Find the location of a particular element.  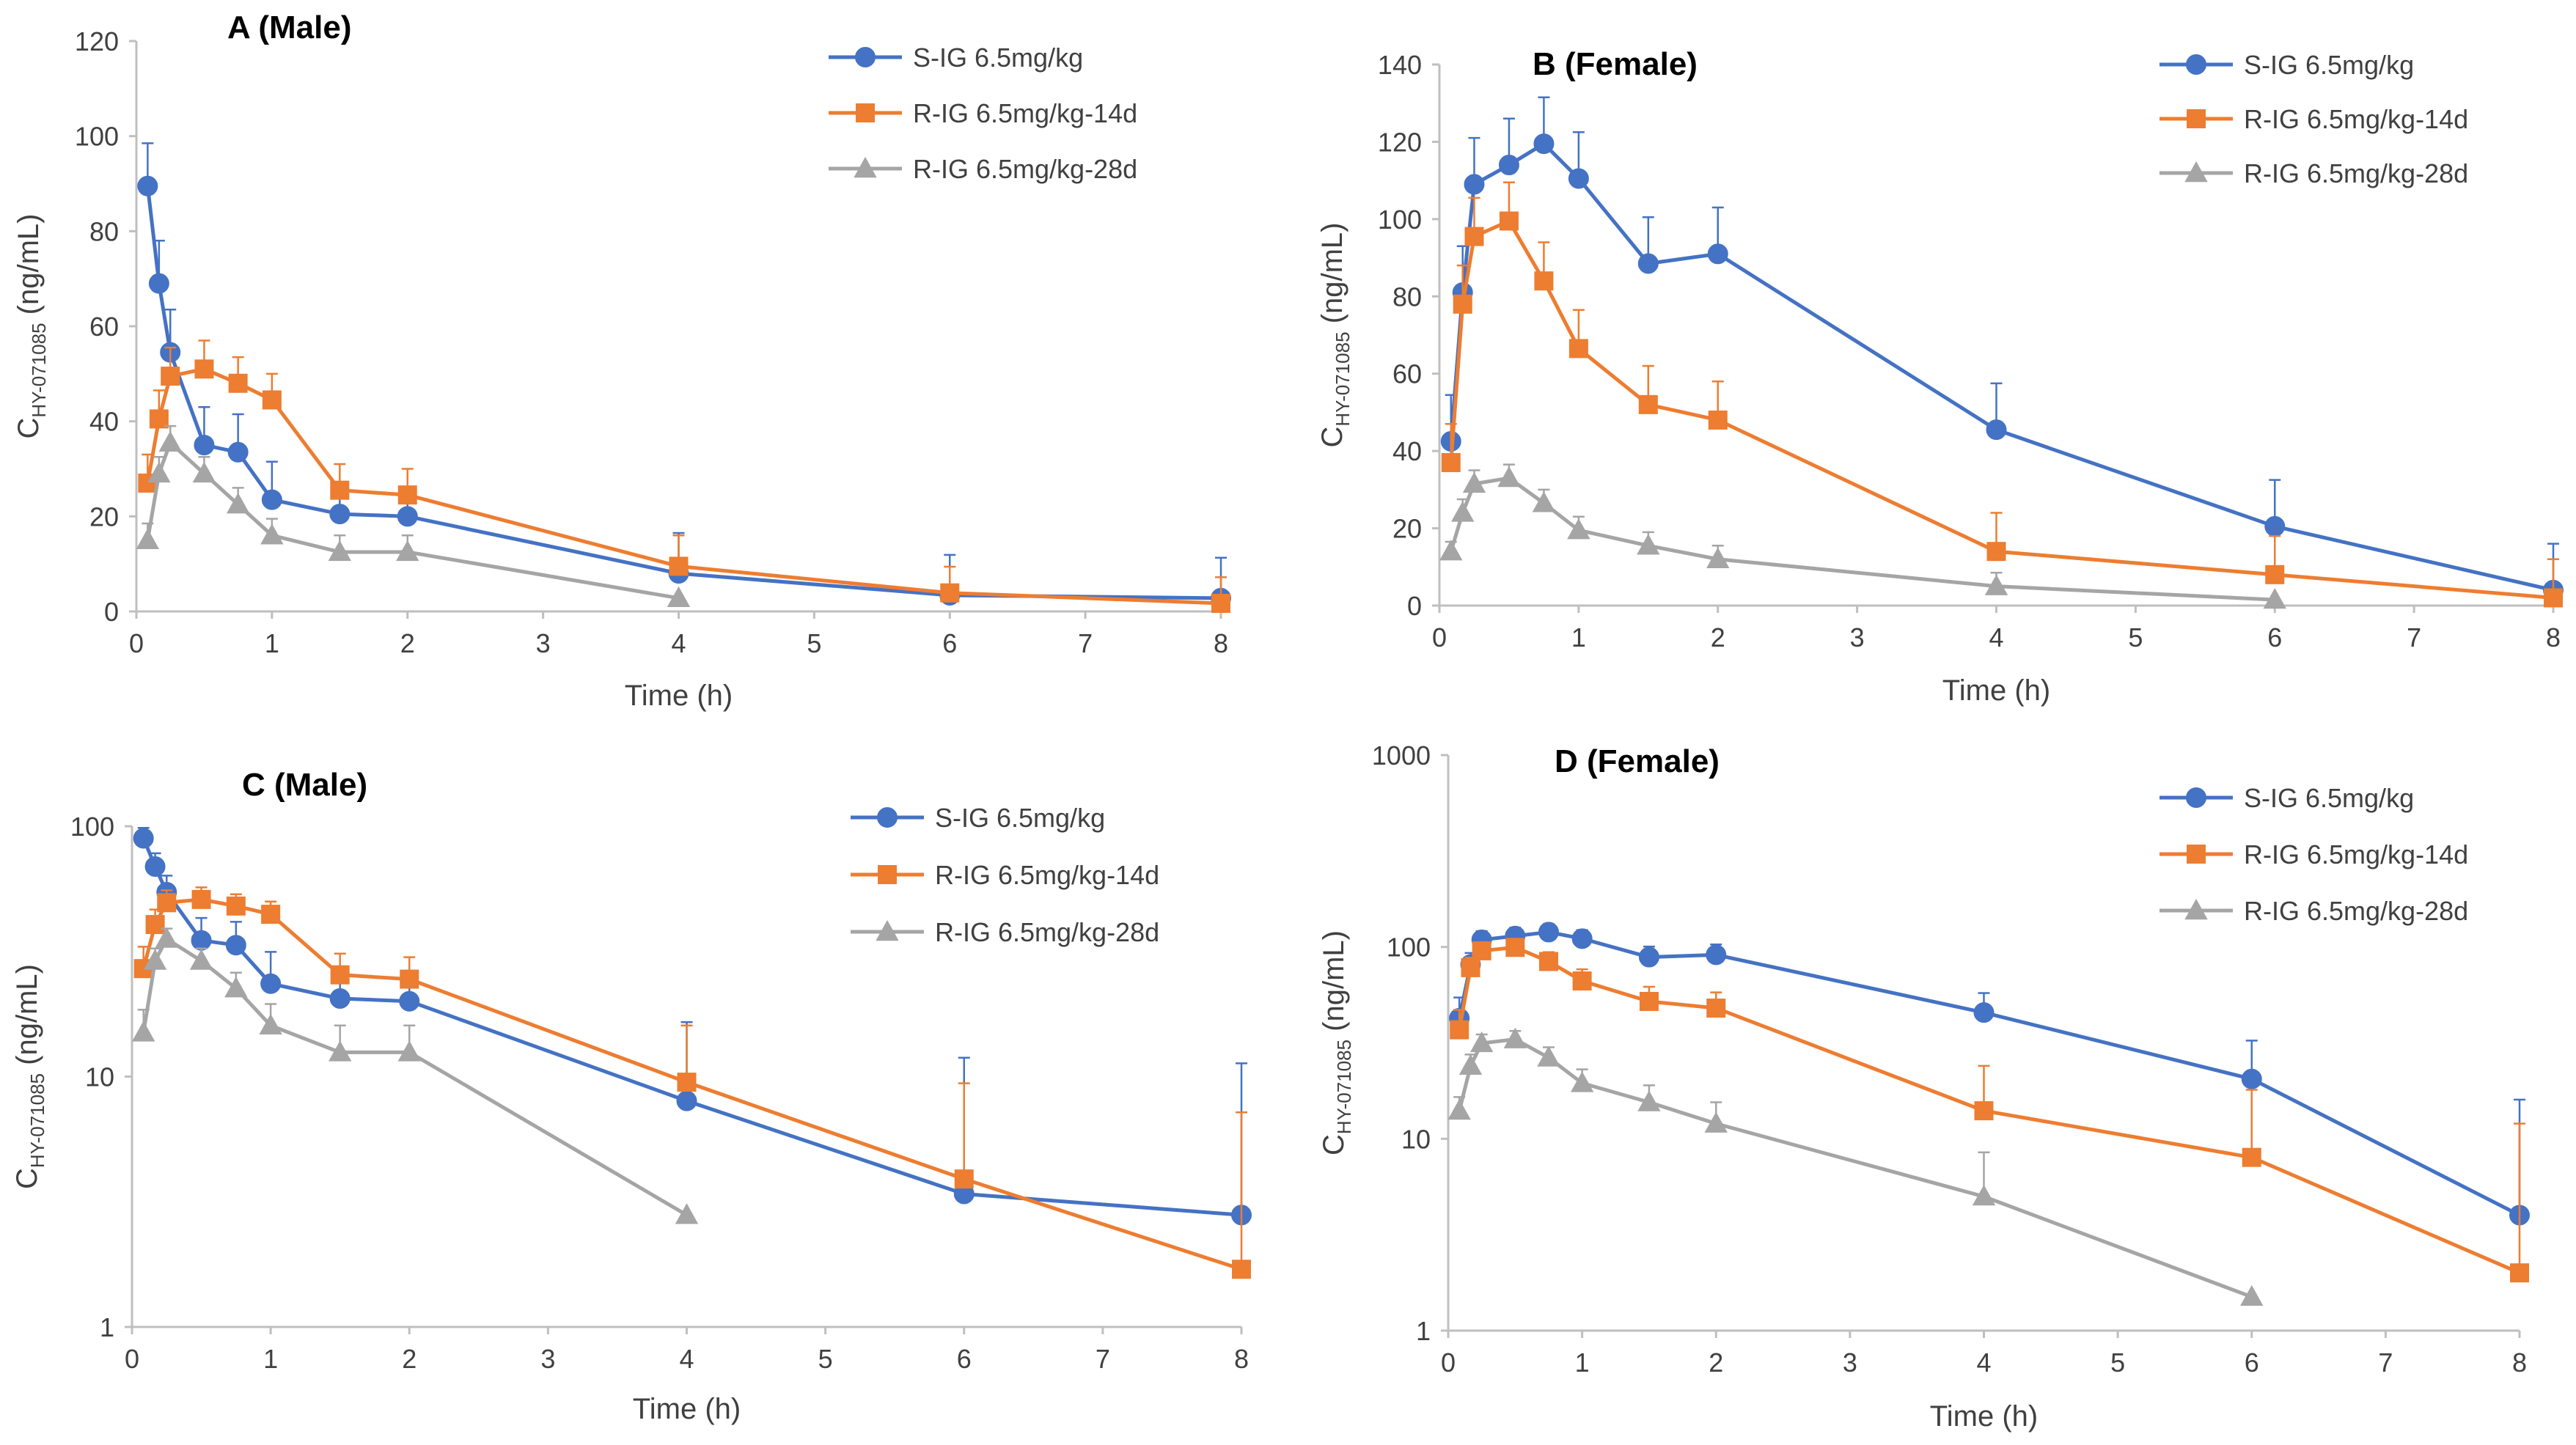

panel-title: A (Male) is located at coordinates (290, 28).